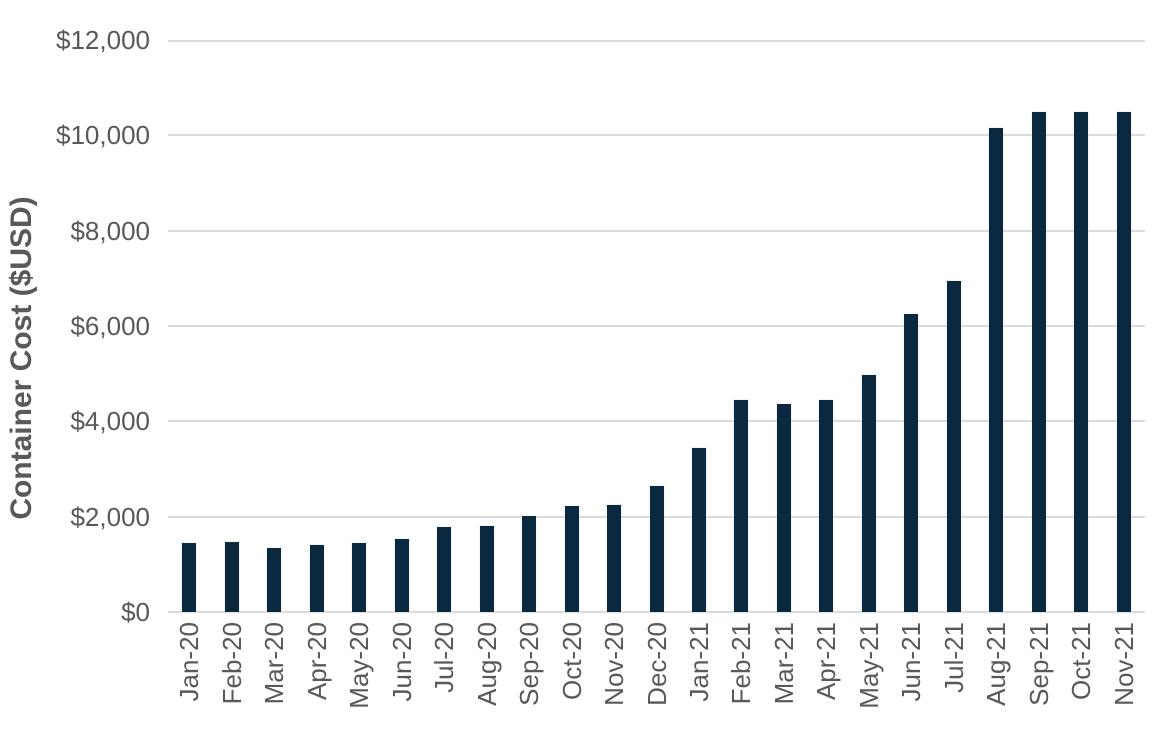 This screenshot has width=1162, height=741. I want to click on x-axis-label-aug-21: Aug-21, so click(996, 677).